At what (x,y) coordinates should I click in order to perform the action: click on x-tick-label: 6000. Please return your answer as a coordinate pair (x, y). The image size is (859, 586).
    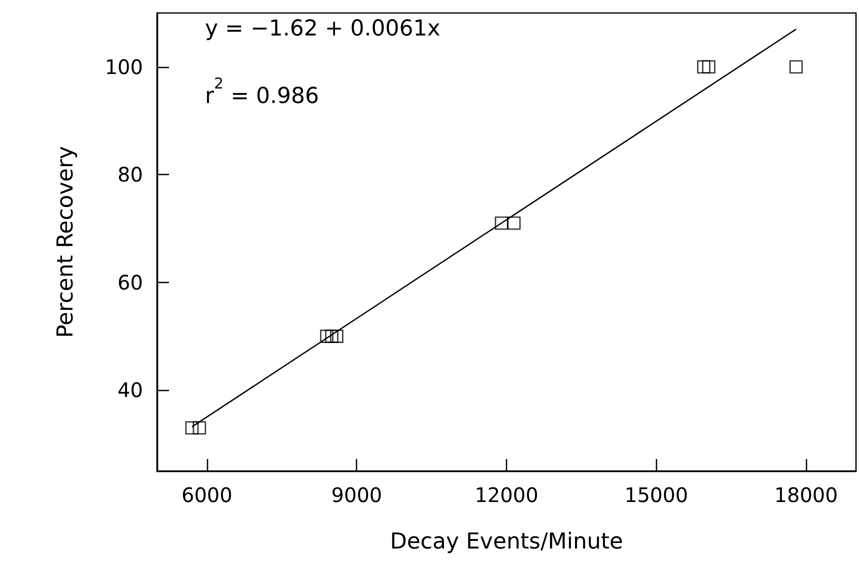
    Looking at the image, I should click on (206, 495).